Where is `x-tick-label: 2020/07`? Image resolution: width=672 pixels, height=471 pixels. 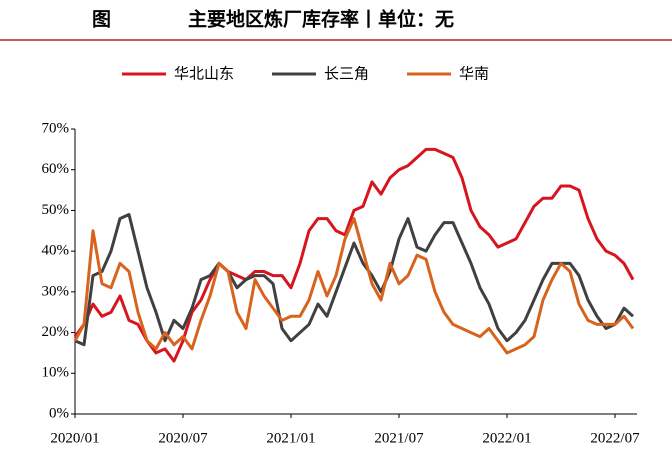
x-tick-label: 2020/07 is located at coordinates (183, 438).